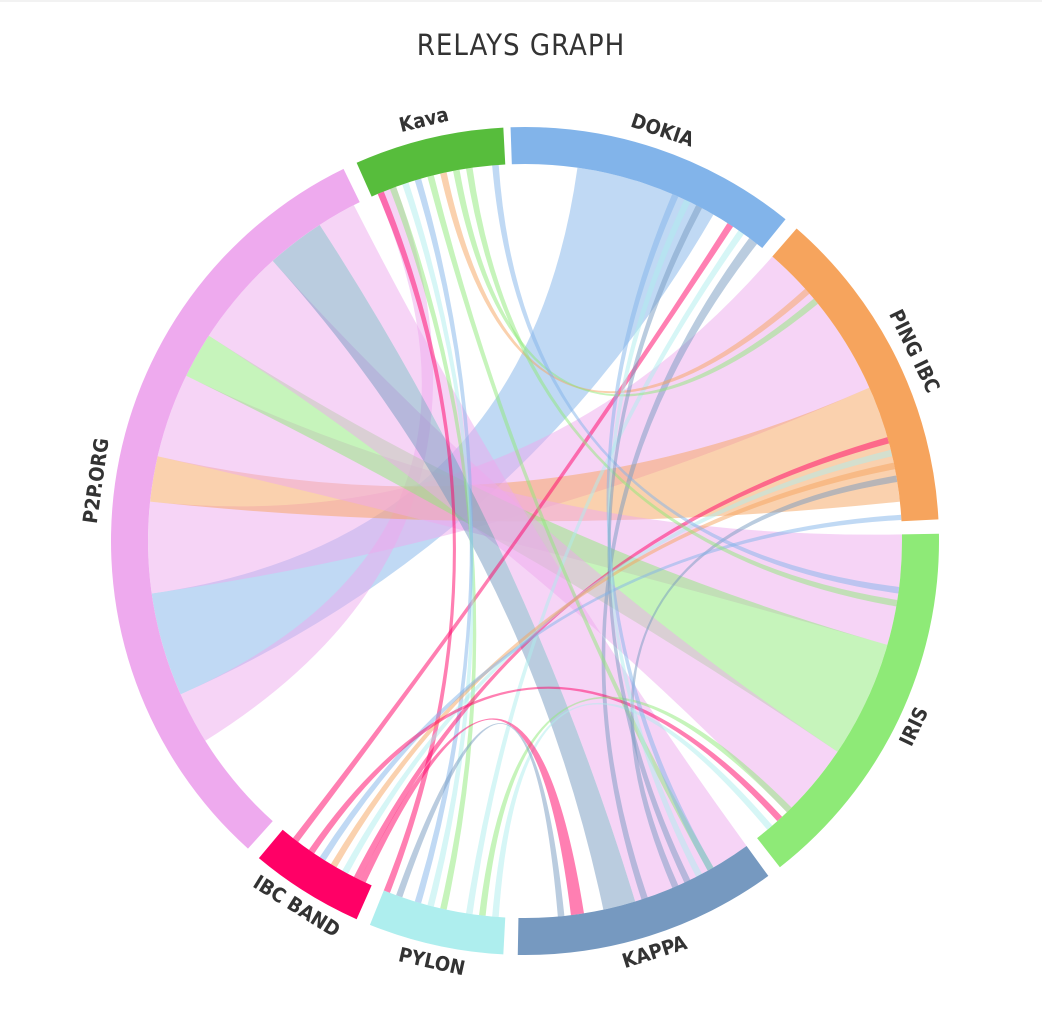 The width and height of the screenshot is (1042, 1032). What do you see at coordinates (96, 480) in the screenshot?
I see `group-label-p2p-org: P2P.ORG` at bounding box center [96, 480].